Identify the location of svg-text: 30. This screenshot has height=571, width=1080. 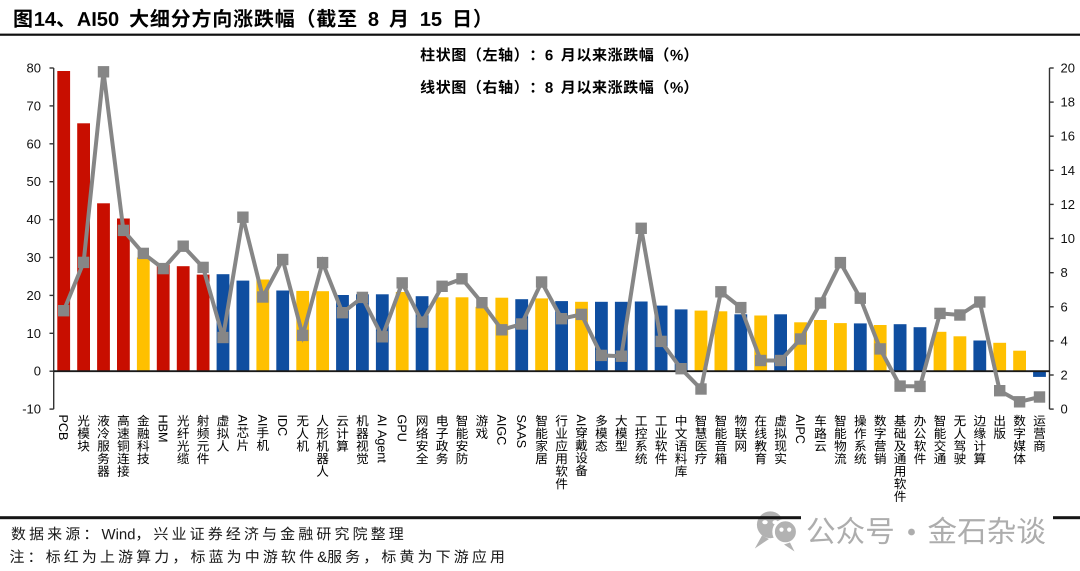
(34, 257).